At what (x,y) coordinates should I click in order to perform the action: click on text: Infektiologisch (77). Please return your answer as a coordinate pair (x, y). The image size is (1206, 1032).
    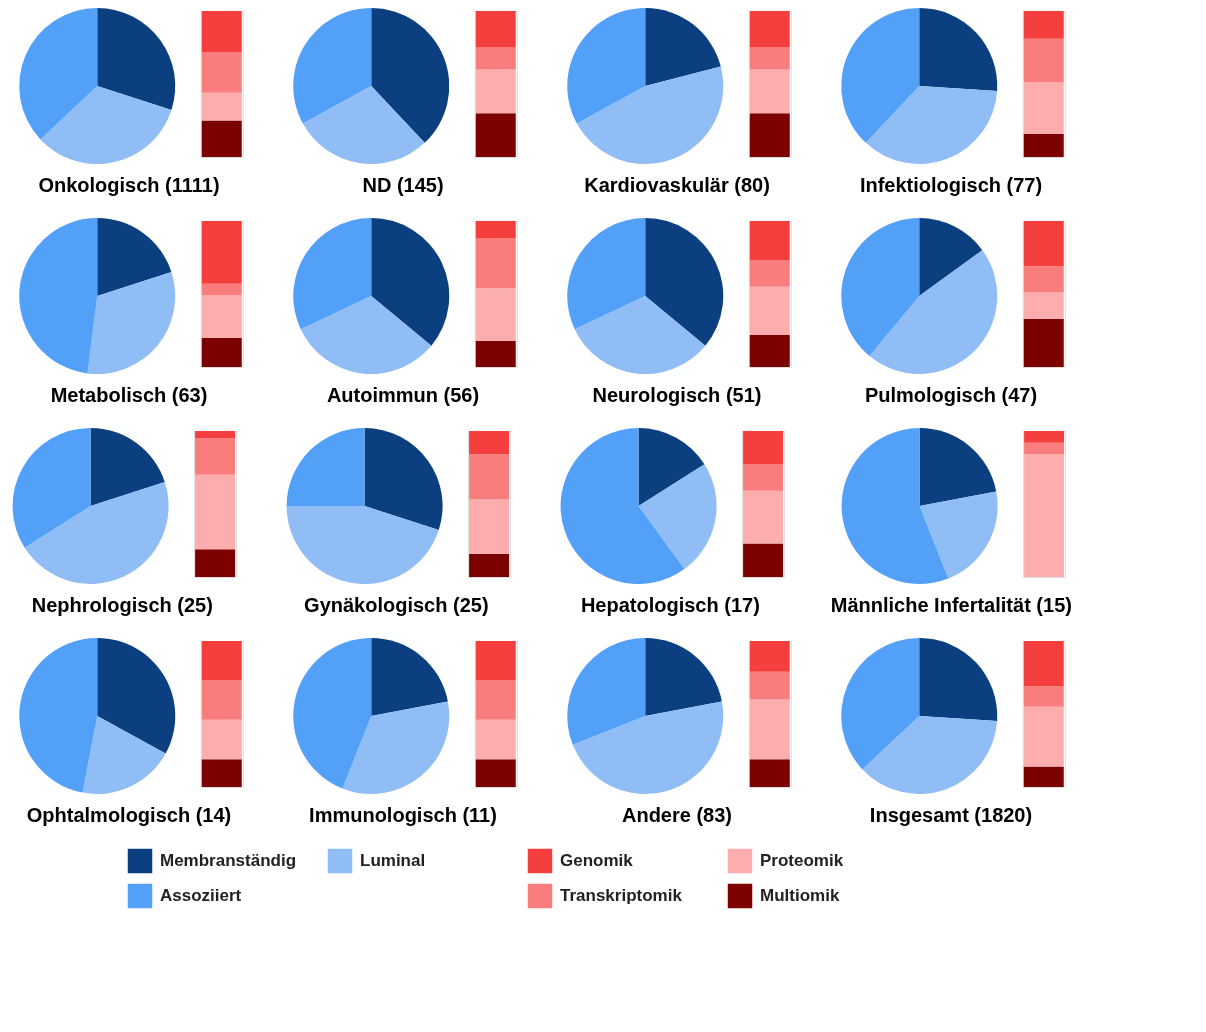
    Looking at the image, I should click on (951, 185).